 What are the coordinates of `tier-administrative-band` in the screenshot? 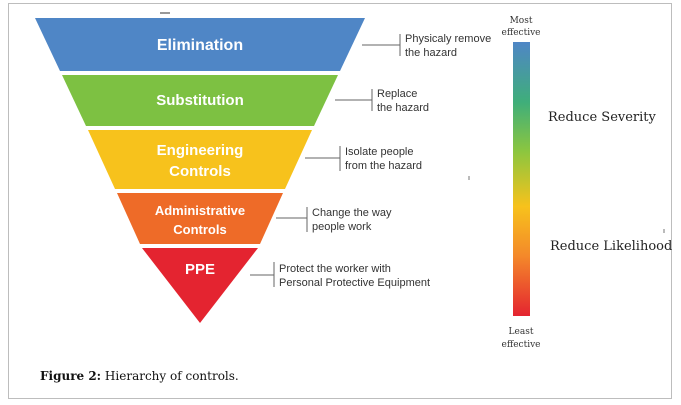 It's located at (200, 218).